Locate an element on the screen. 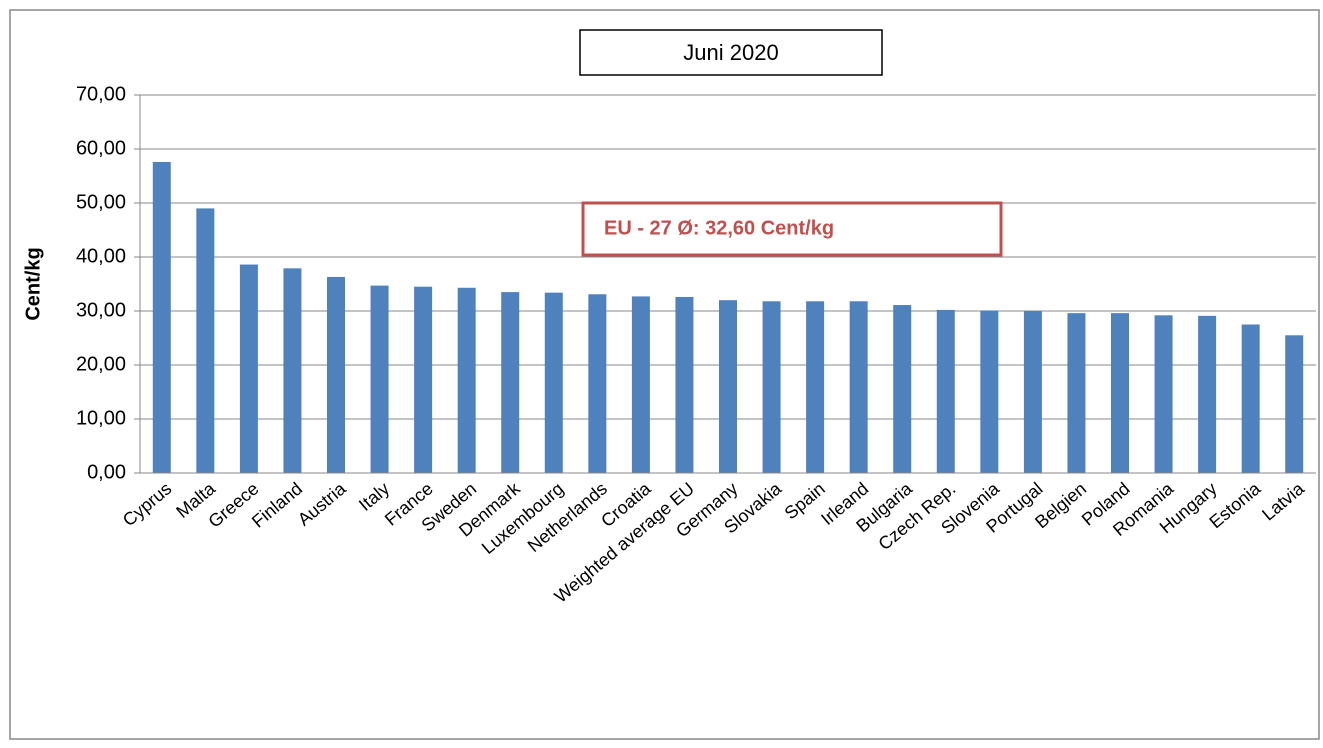 This screenshot has width=1323, height=748. y-tick-label: 40,00 is located at coordinates (101, 256).